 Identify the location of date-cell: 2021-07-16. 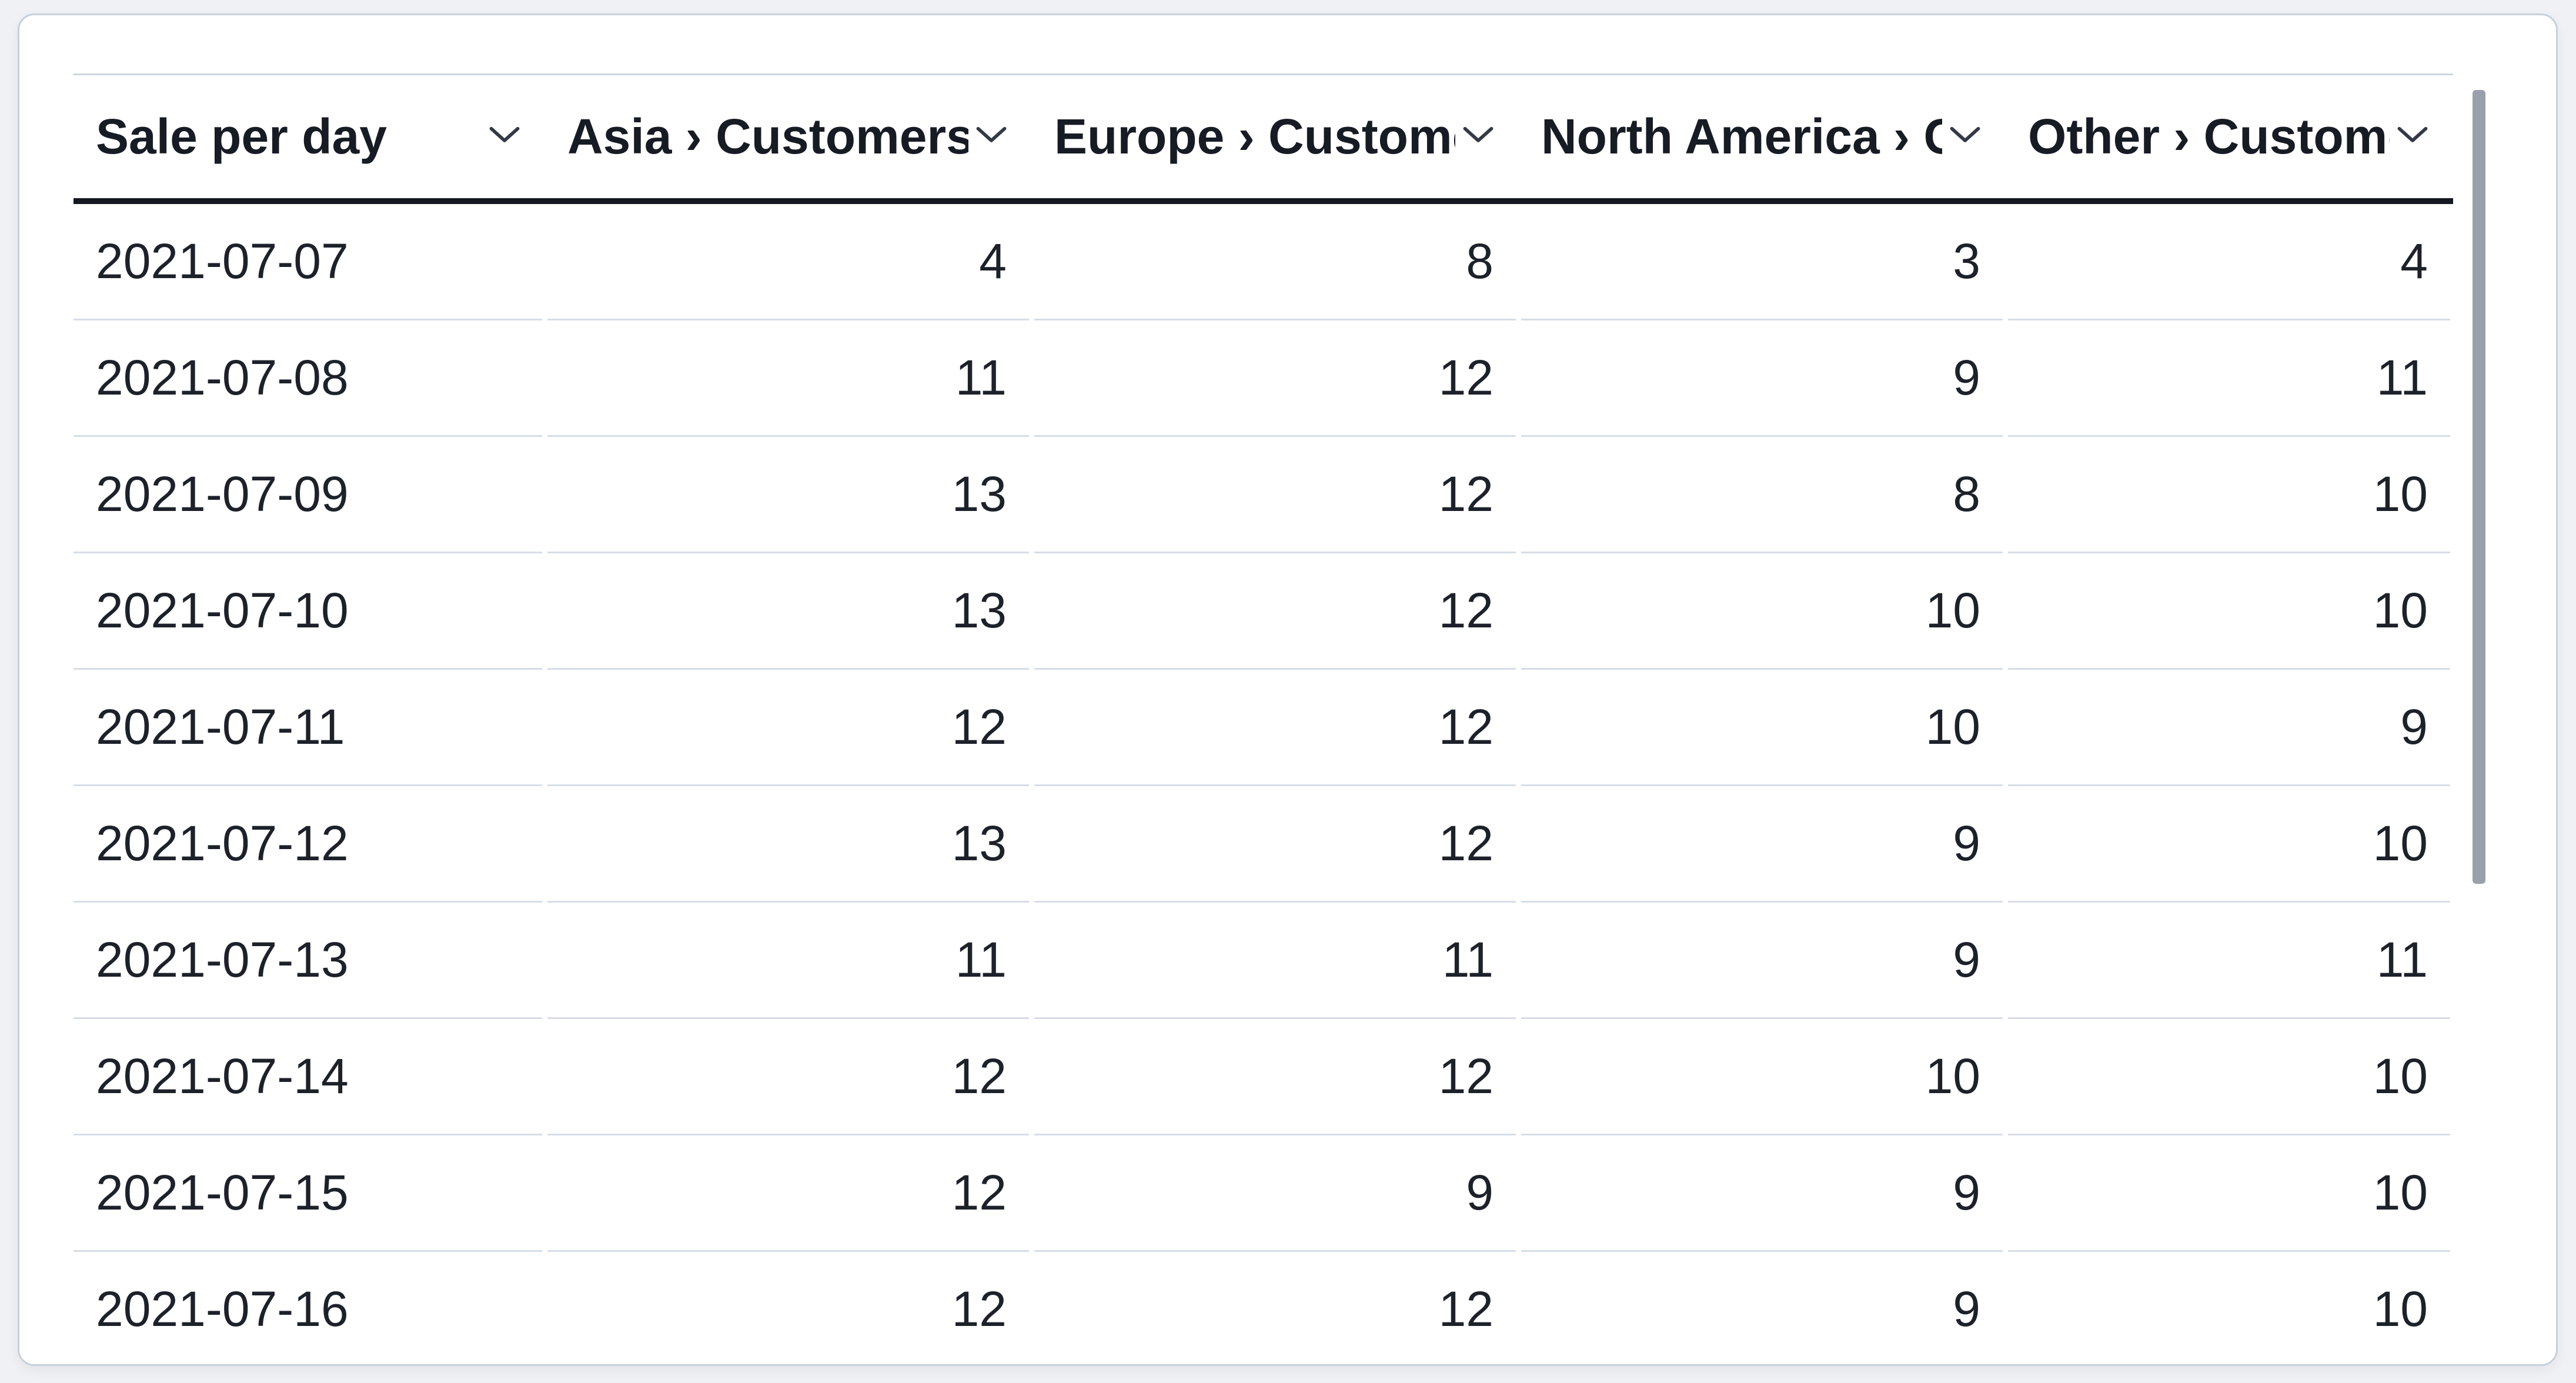
(307, 1308).